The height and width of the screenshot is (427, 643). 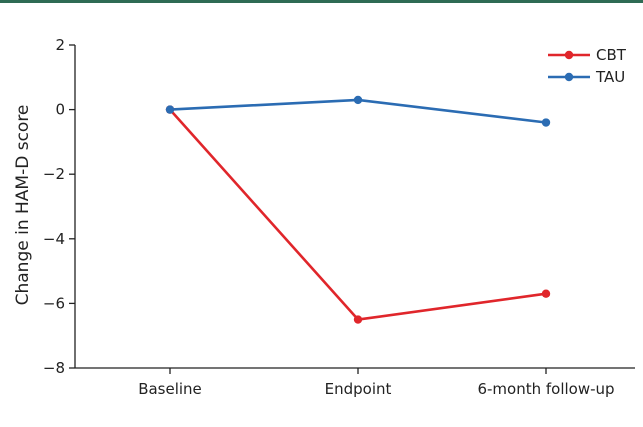 What do you see at coordinates (54, 239) in the screenshot?
I see `y-tick-label: −4` at bounding box center [54, 239].